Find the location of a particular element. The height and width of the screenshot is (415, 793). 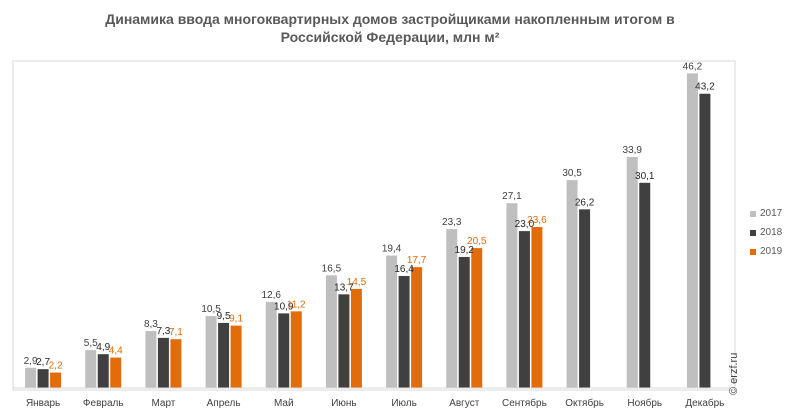

data-label-2017-7: 23,3 is located at coordinates (452, 222).